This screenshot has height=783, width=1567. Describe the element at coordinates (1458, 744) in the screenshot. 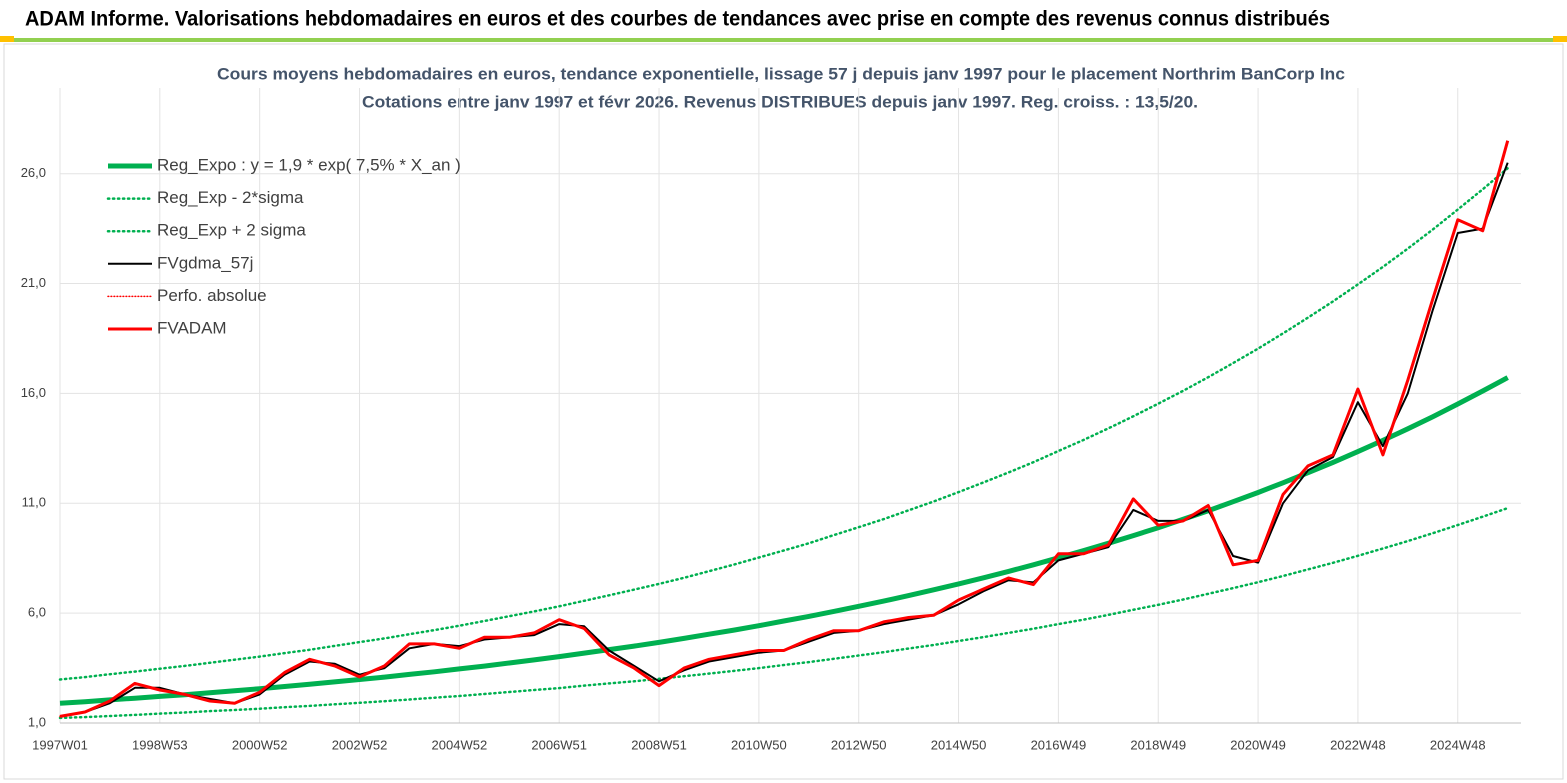

I see `x-tick-label: 2024W48` at that location.